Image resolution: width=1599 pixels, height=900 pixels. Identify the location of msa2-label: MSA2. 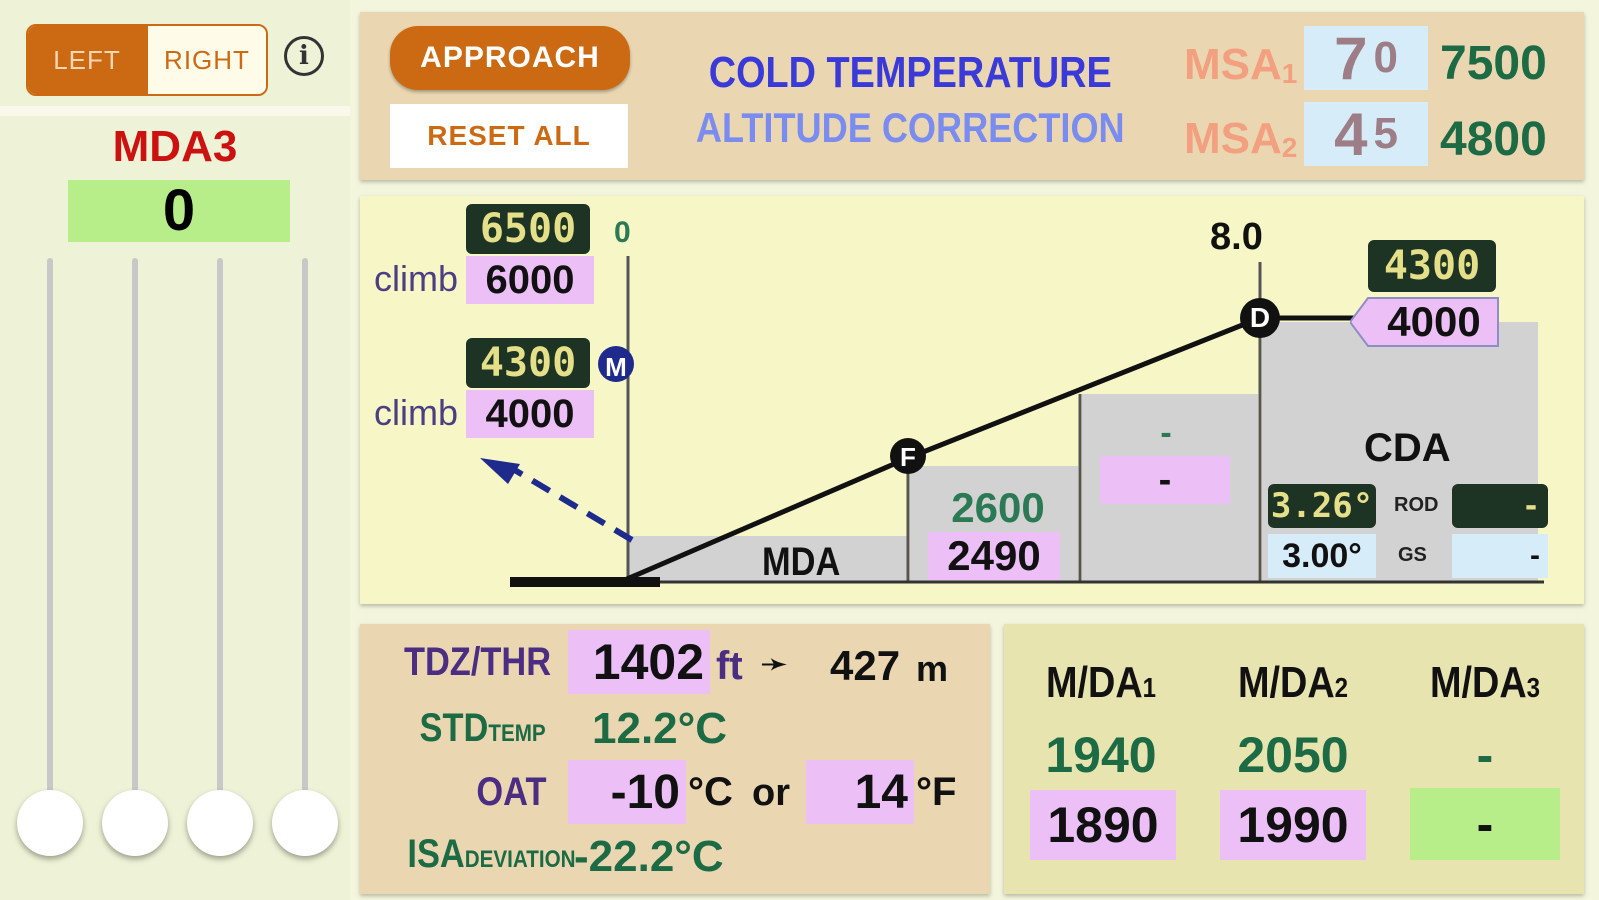
(1240, 139).